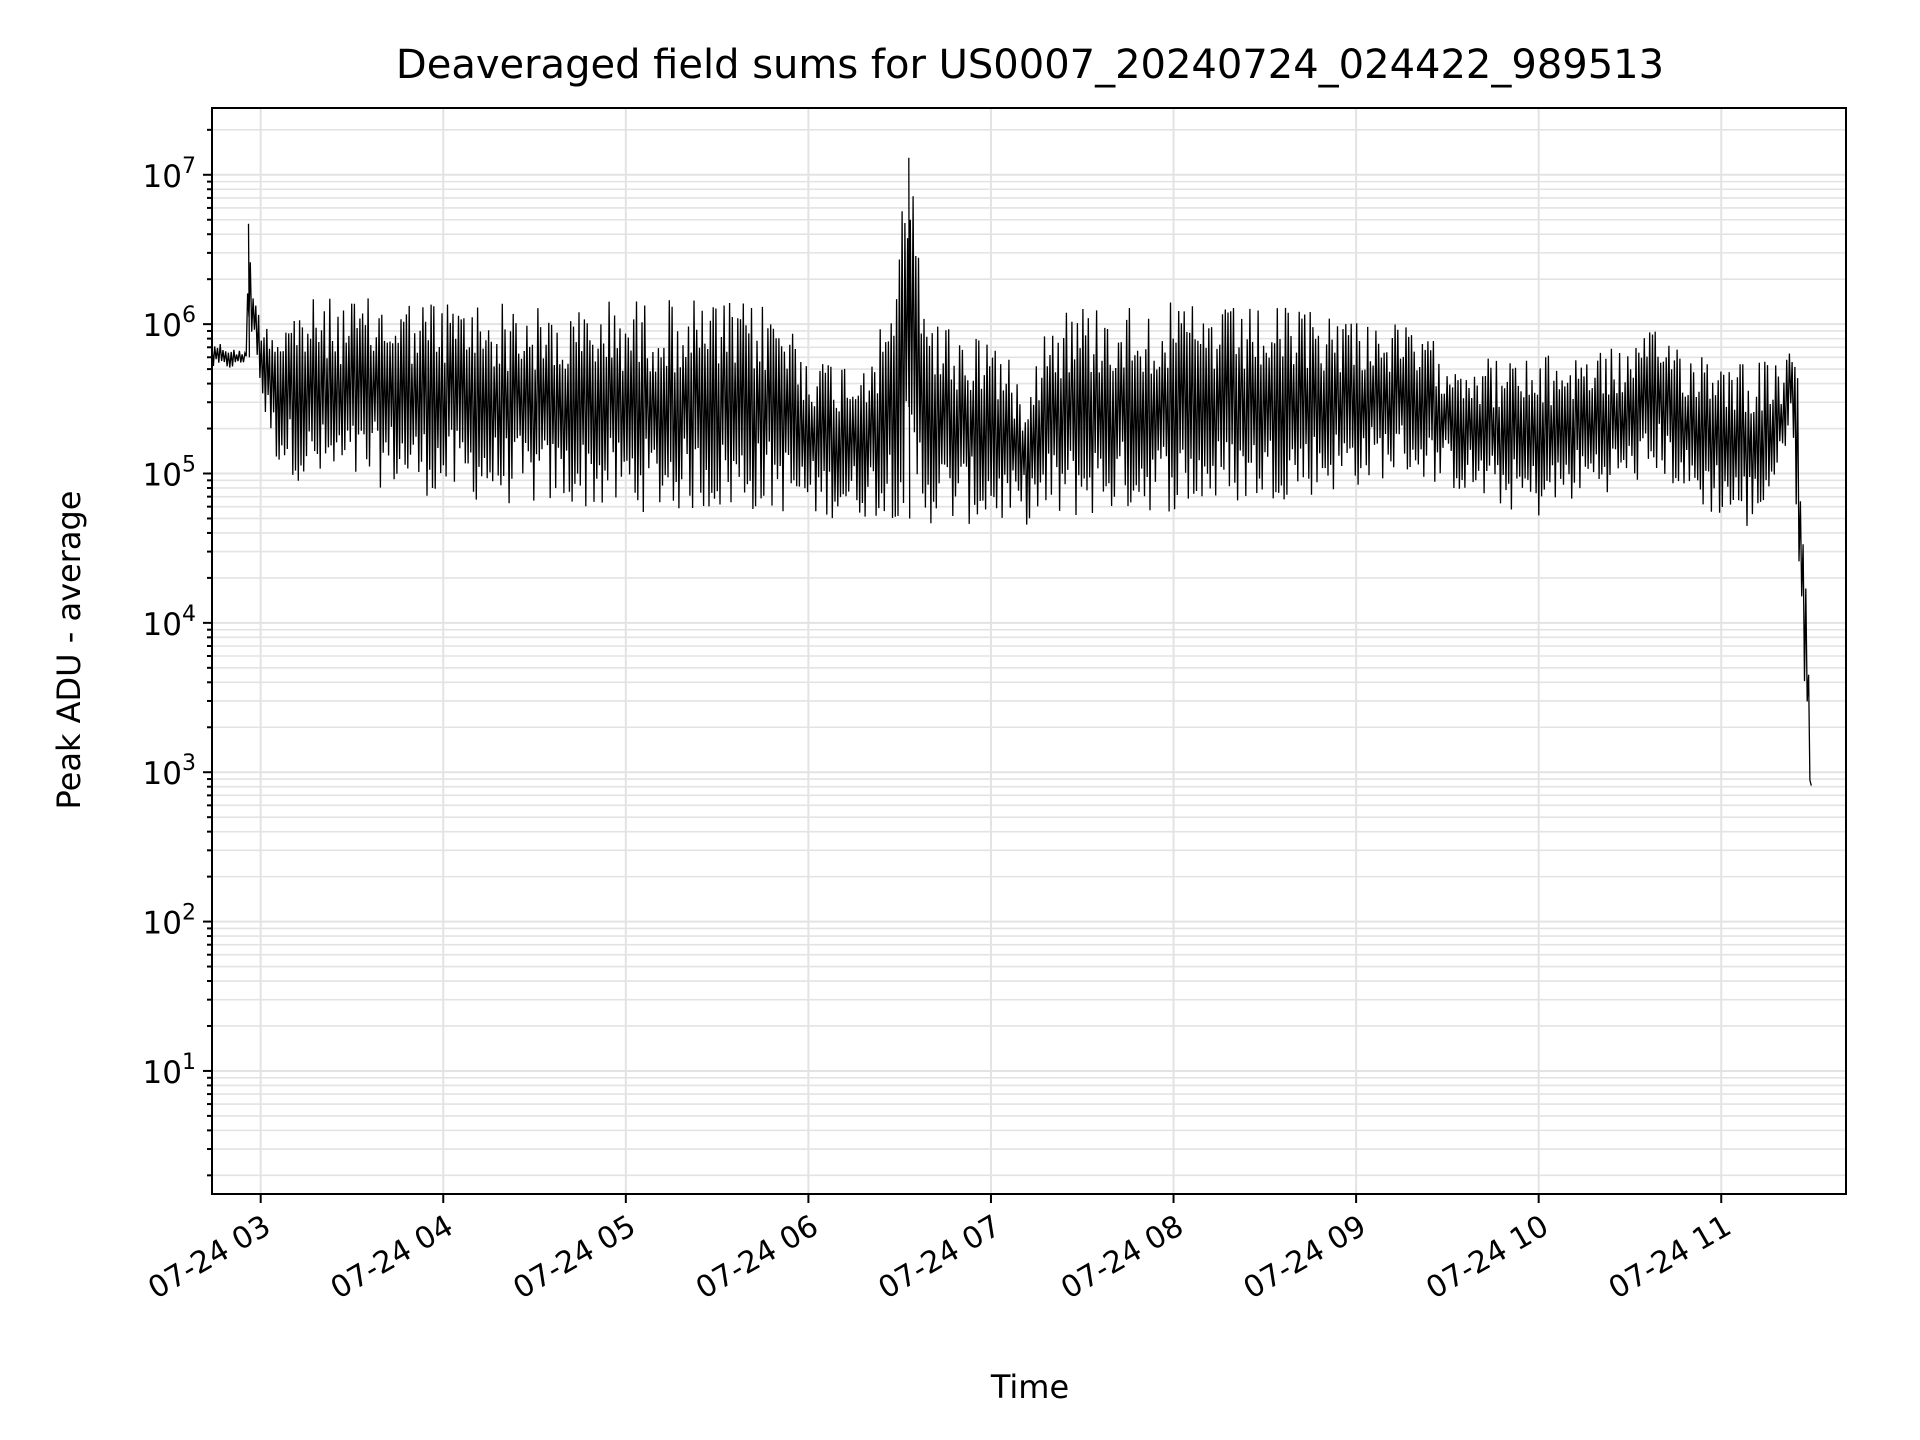 This screenshot has width=1920, height=1440. What do you see at coordinates (1122, 1258) in the screenshot?
I see `x-tick-label: 07-24 08` at bounding box center [1122, 1258].